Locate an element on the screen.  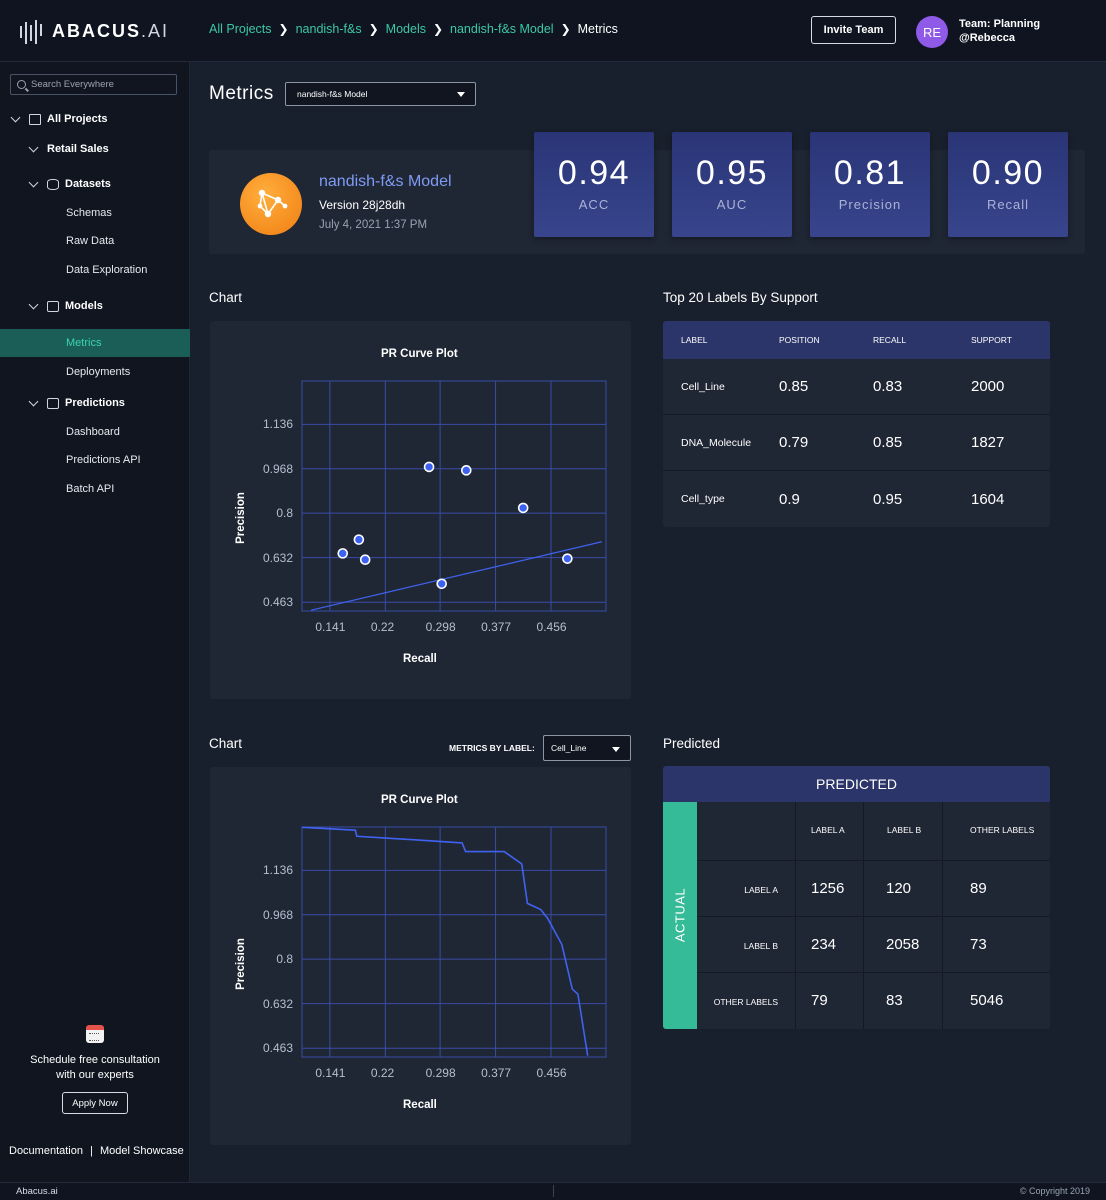
invite-team-button: Invite Team is located at coordinates (853, 30).